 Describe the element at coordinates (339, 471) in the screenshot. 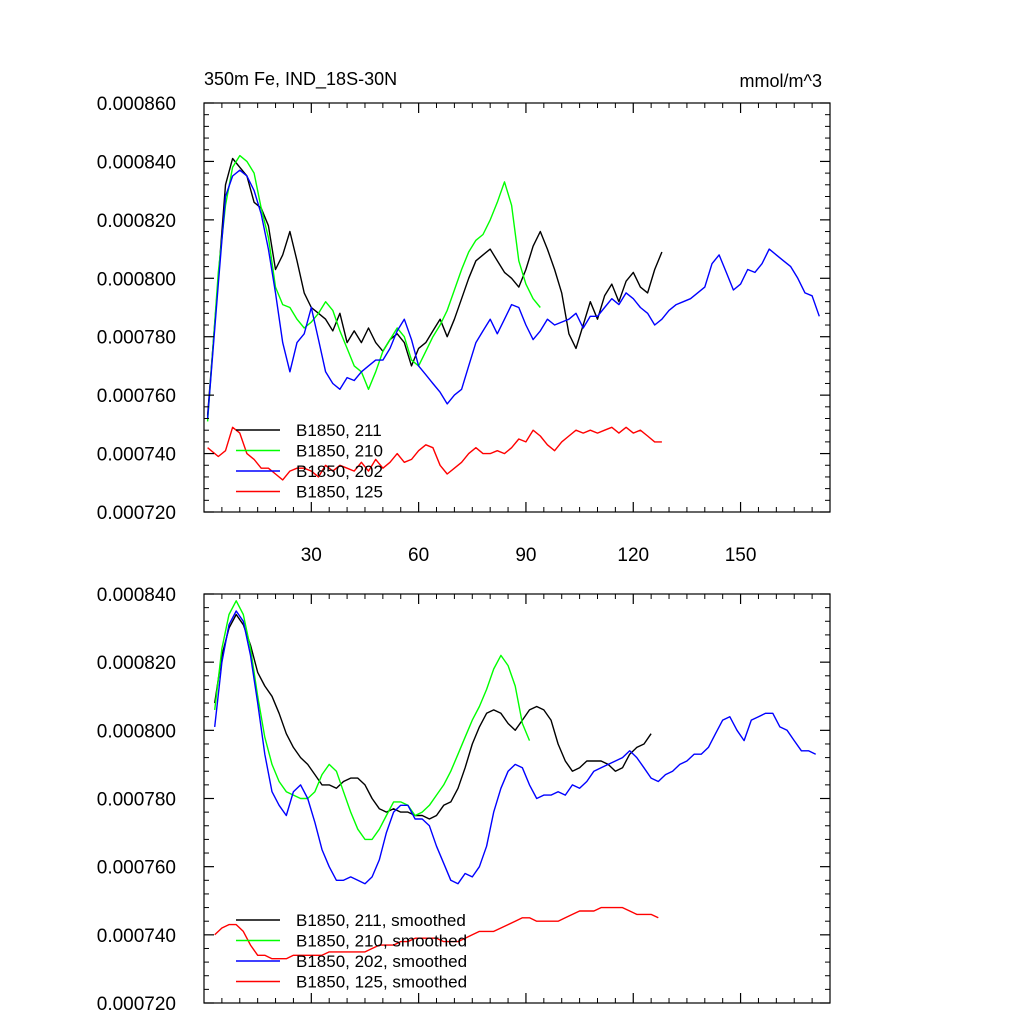

I see `legend-label: B1850, 202` at that location.